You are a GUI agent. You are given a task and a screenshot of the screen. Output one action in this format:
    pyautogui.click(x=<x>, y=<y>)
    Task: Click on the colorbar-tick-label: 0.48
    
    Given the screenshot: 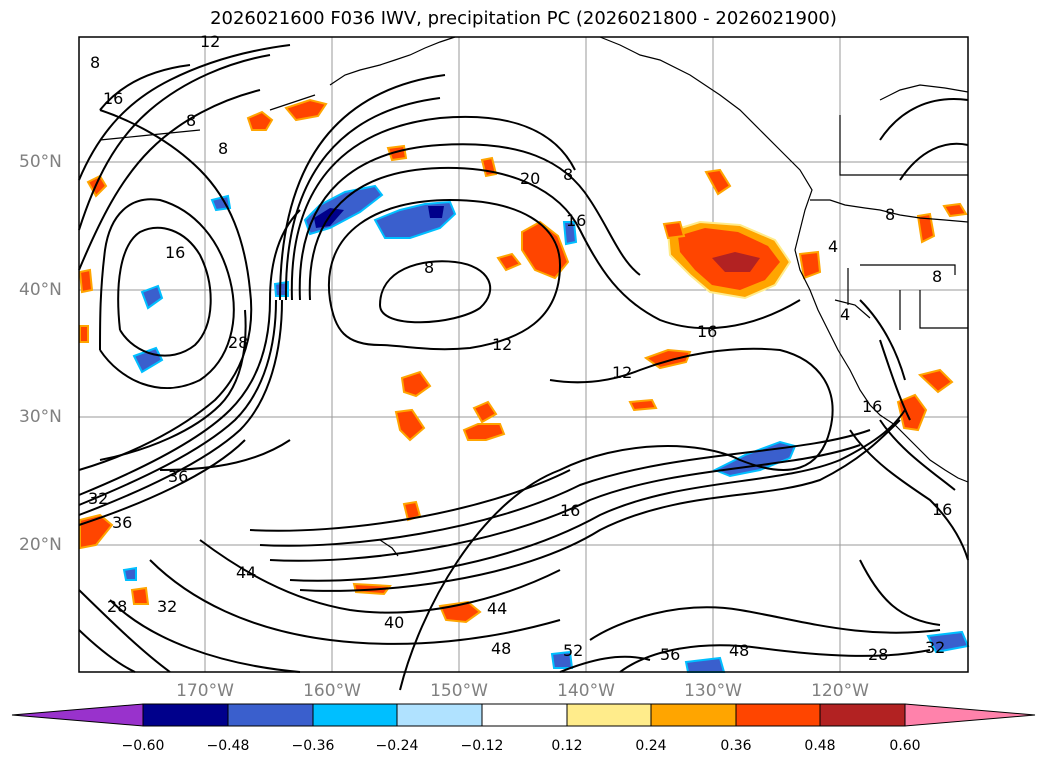 What is the action you would take?
    pyautogui.click(x=820, y=746)
    